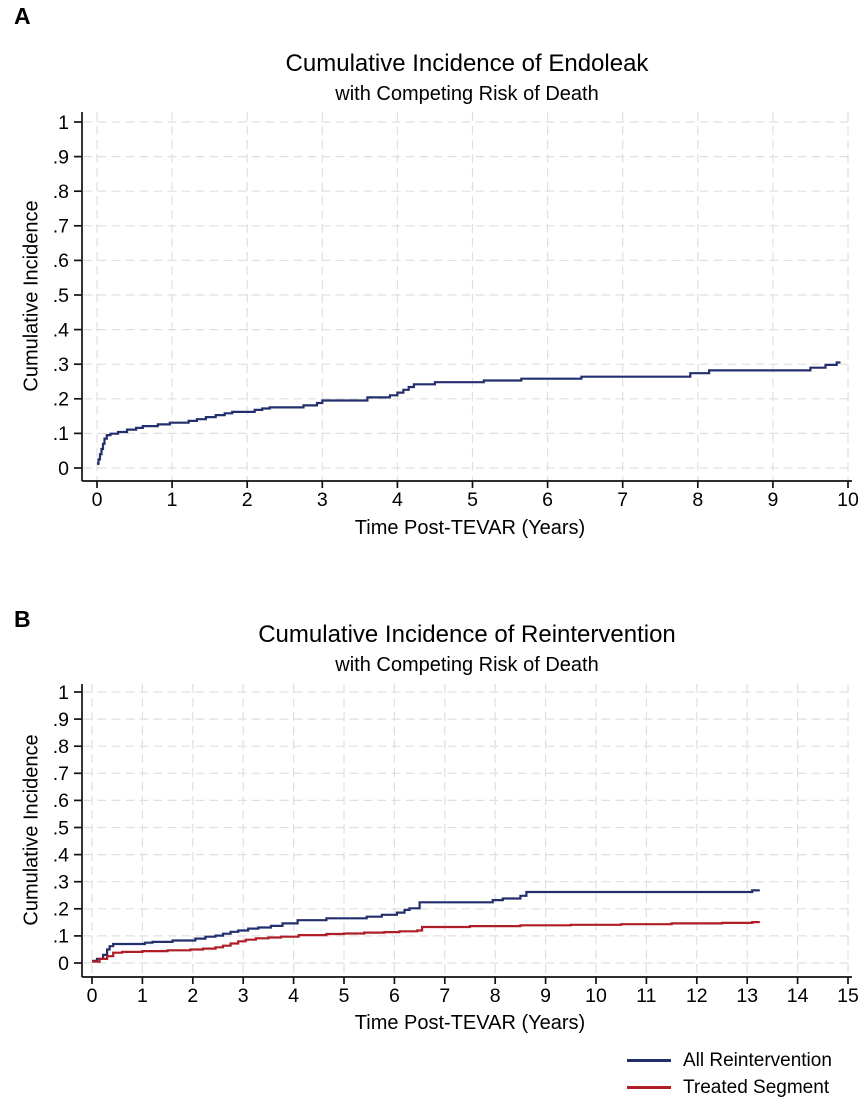 This screenshot has width=864, height=1103. I want to click on panel-a-xtick-label: 9, so click(772, 500).